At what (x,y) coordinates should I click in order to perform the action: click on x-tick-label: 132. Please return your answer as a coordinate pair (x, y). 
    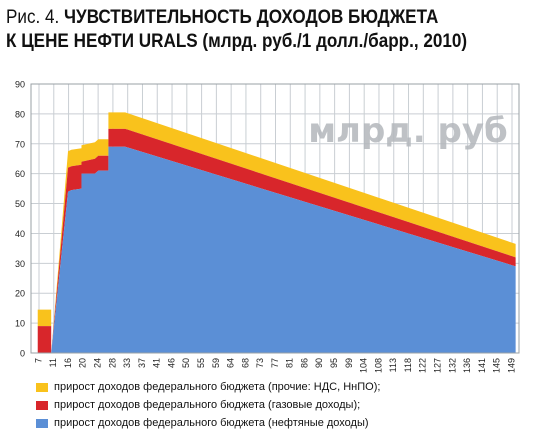
    Looking at the image, I should click on (452, 365).